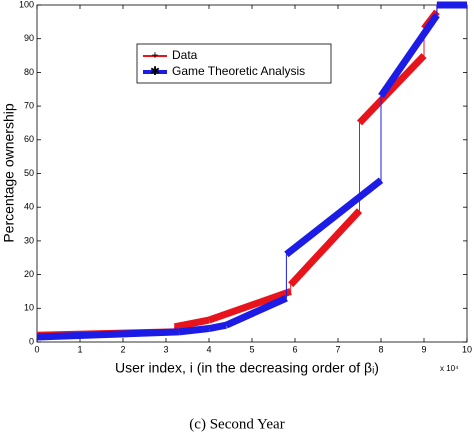 The height and width of the screenshot is (438, 474). What do you see at coordinates (467, 349) in the screenshot?
I see `x-tick-label: 10` at bounding box center [467, 349].